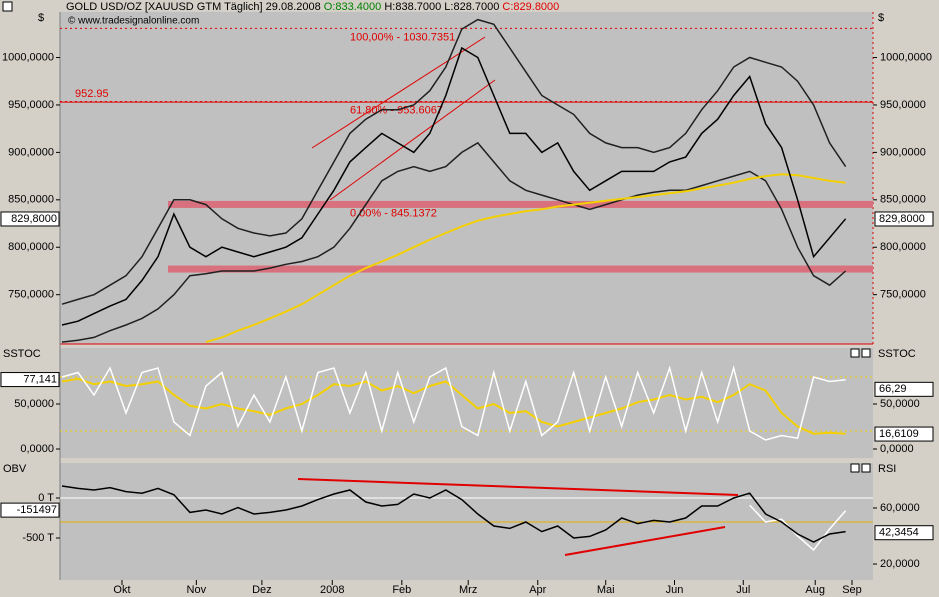  What do you see at coordinates (15, 469) in the screenshot?
I see `pane-label: OBV` at bounding box center [15, 469].